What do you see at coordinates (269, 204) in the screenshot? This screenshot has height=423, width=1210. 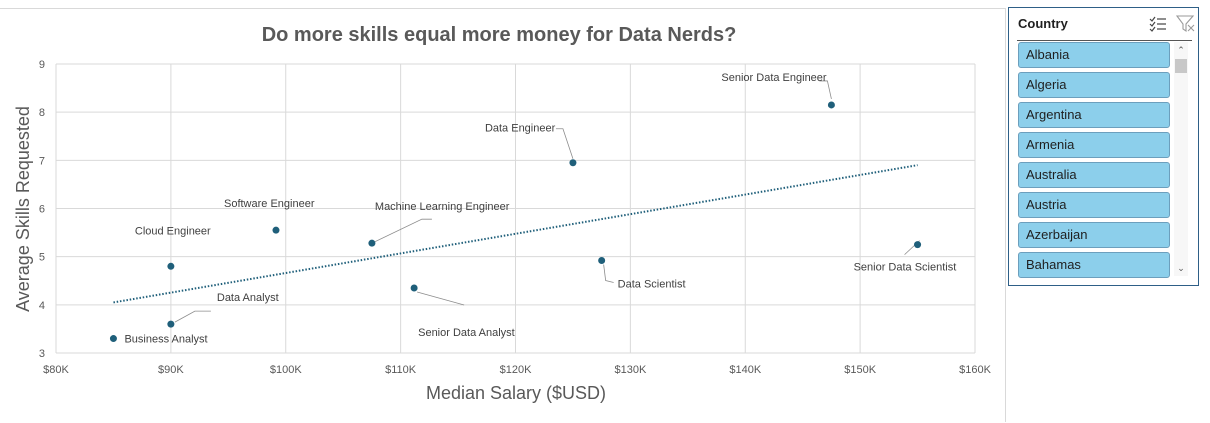 I see `data-label: Software Engineer` at bounding box center [269, 204].